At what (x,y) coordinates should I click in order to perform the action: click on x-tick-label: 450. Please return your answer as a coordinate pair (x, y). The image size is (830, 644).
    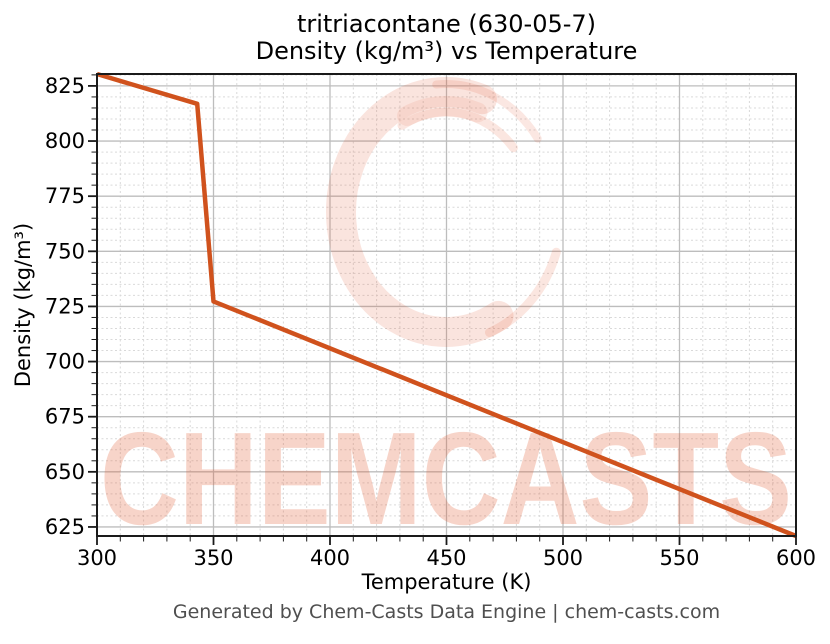
    Looking at the image, I should click on (446, 558).